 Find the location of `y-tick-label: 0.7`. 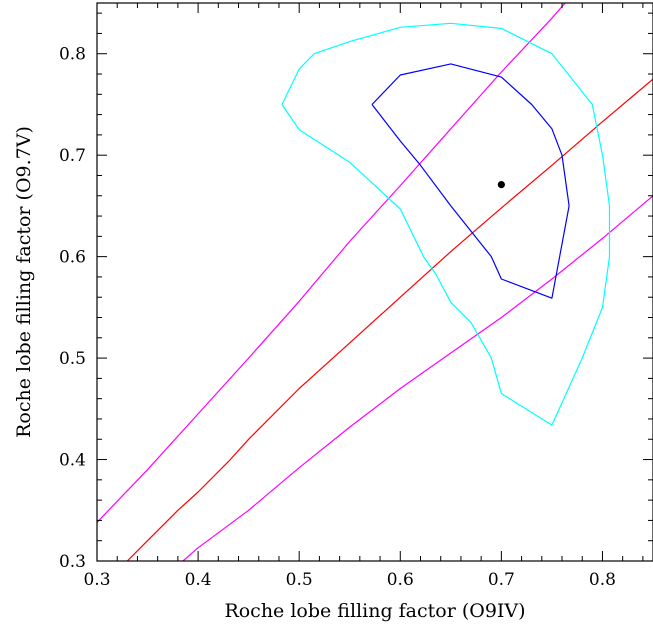

y-tick-label: 0.7 is located at coordinates (72, 156).